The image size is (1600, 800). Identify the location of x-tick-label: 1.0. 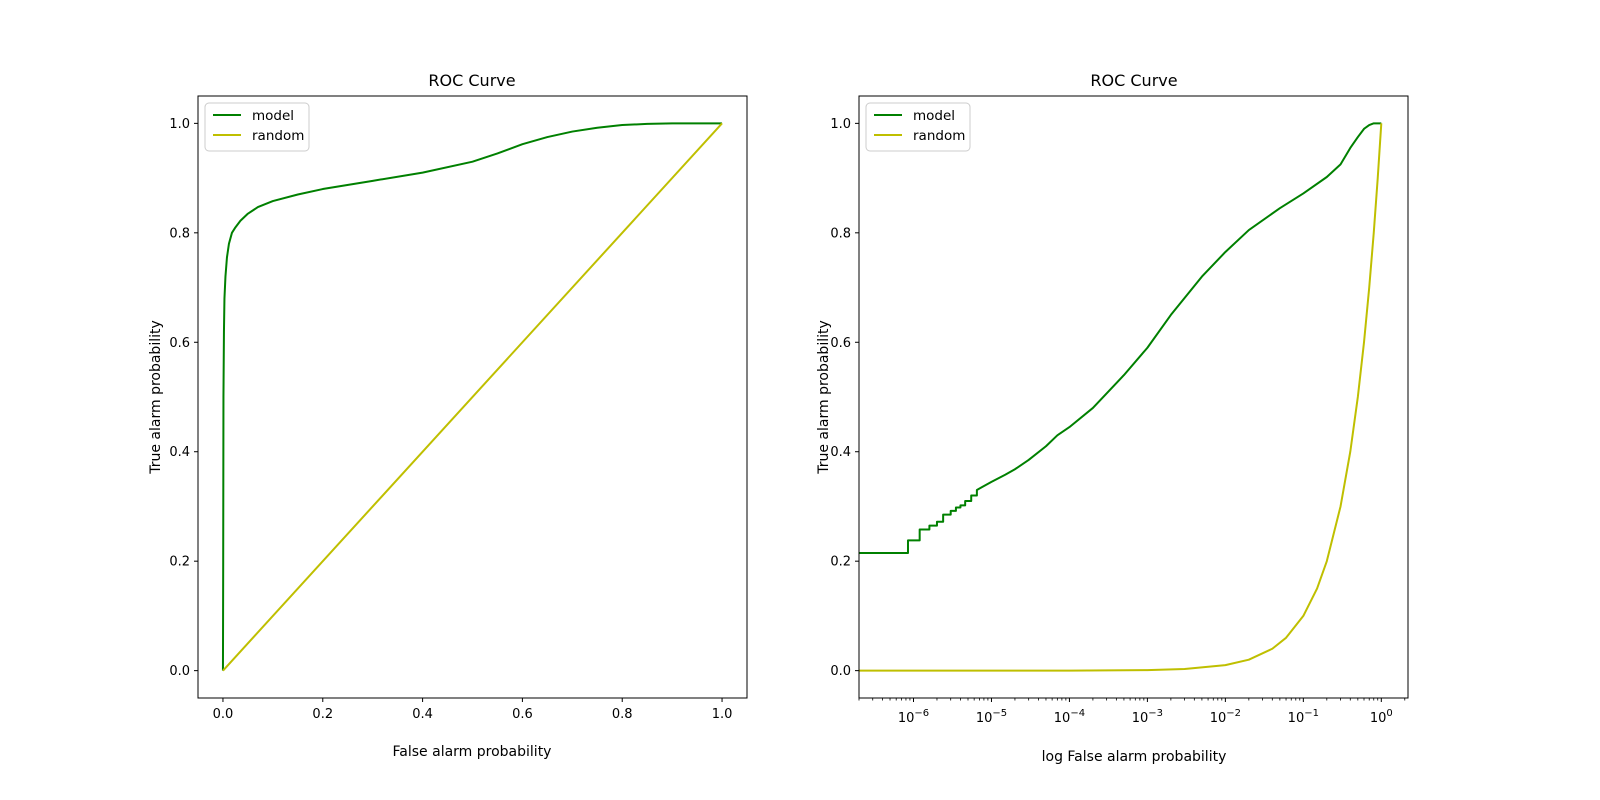
(722, 714).